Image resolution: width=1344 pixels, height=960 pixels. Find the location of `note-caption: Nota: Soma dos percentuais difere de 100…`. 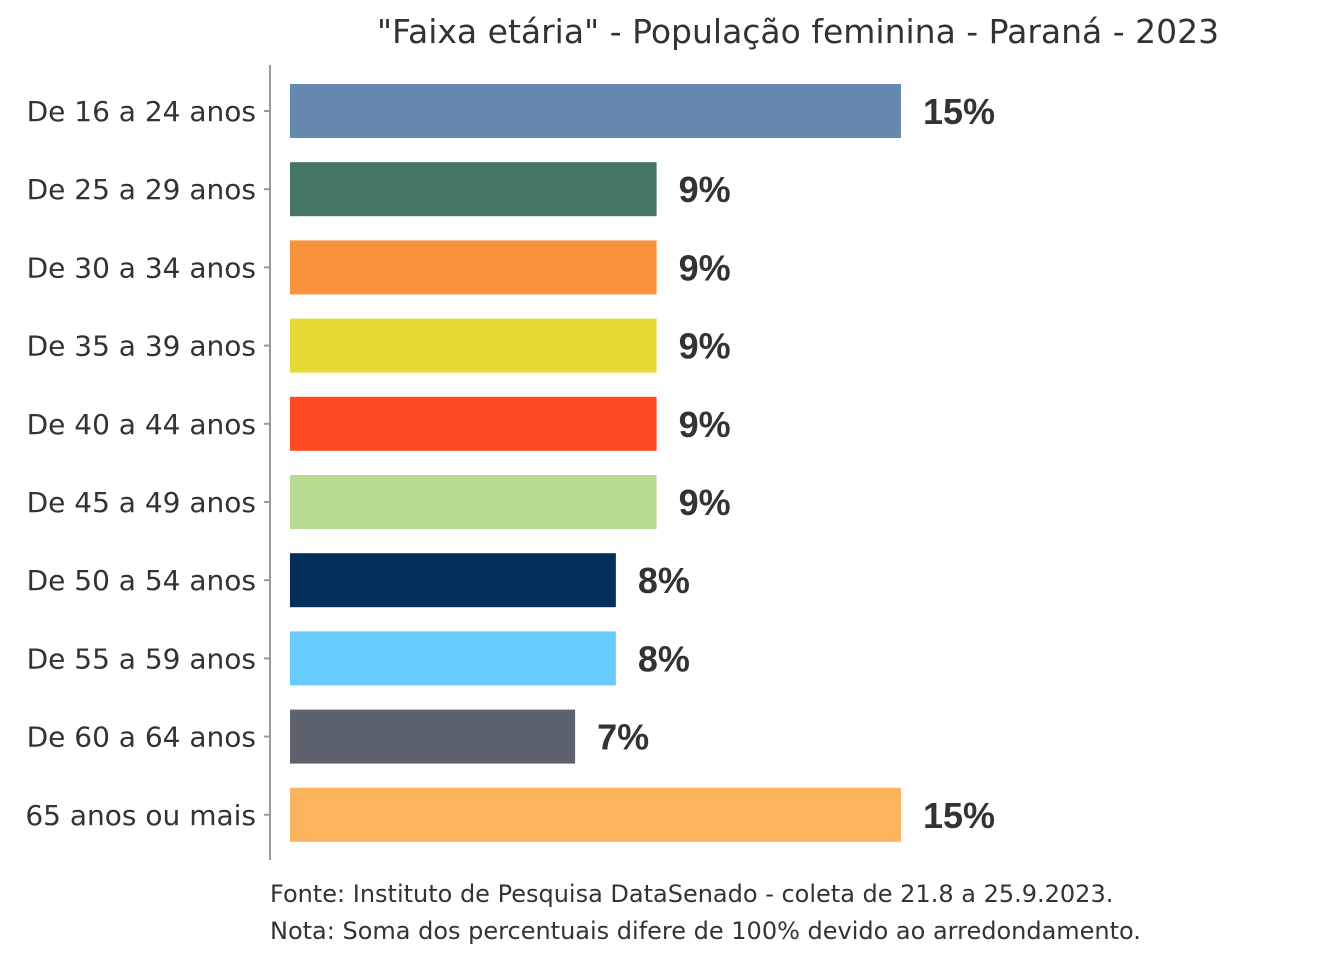

note-caption: Nota: Soma dos percentuais difere de 100… is located at coordinates (705, 931).